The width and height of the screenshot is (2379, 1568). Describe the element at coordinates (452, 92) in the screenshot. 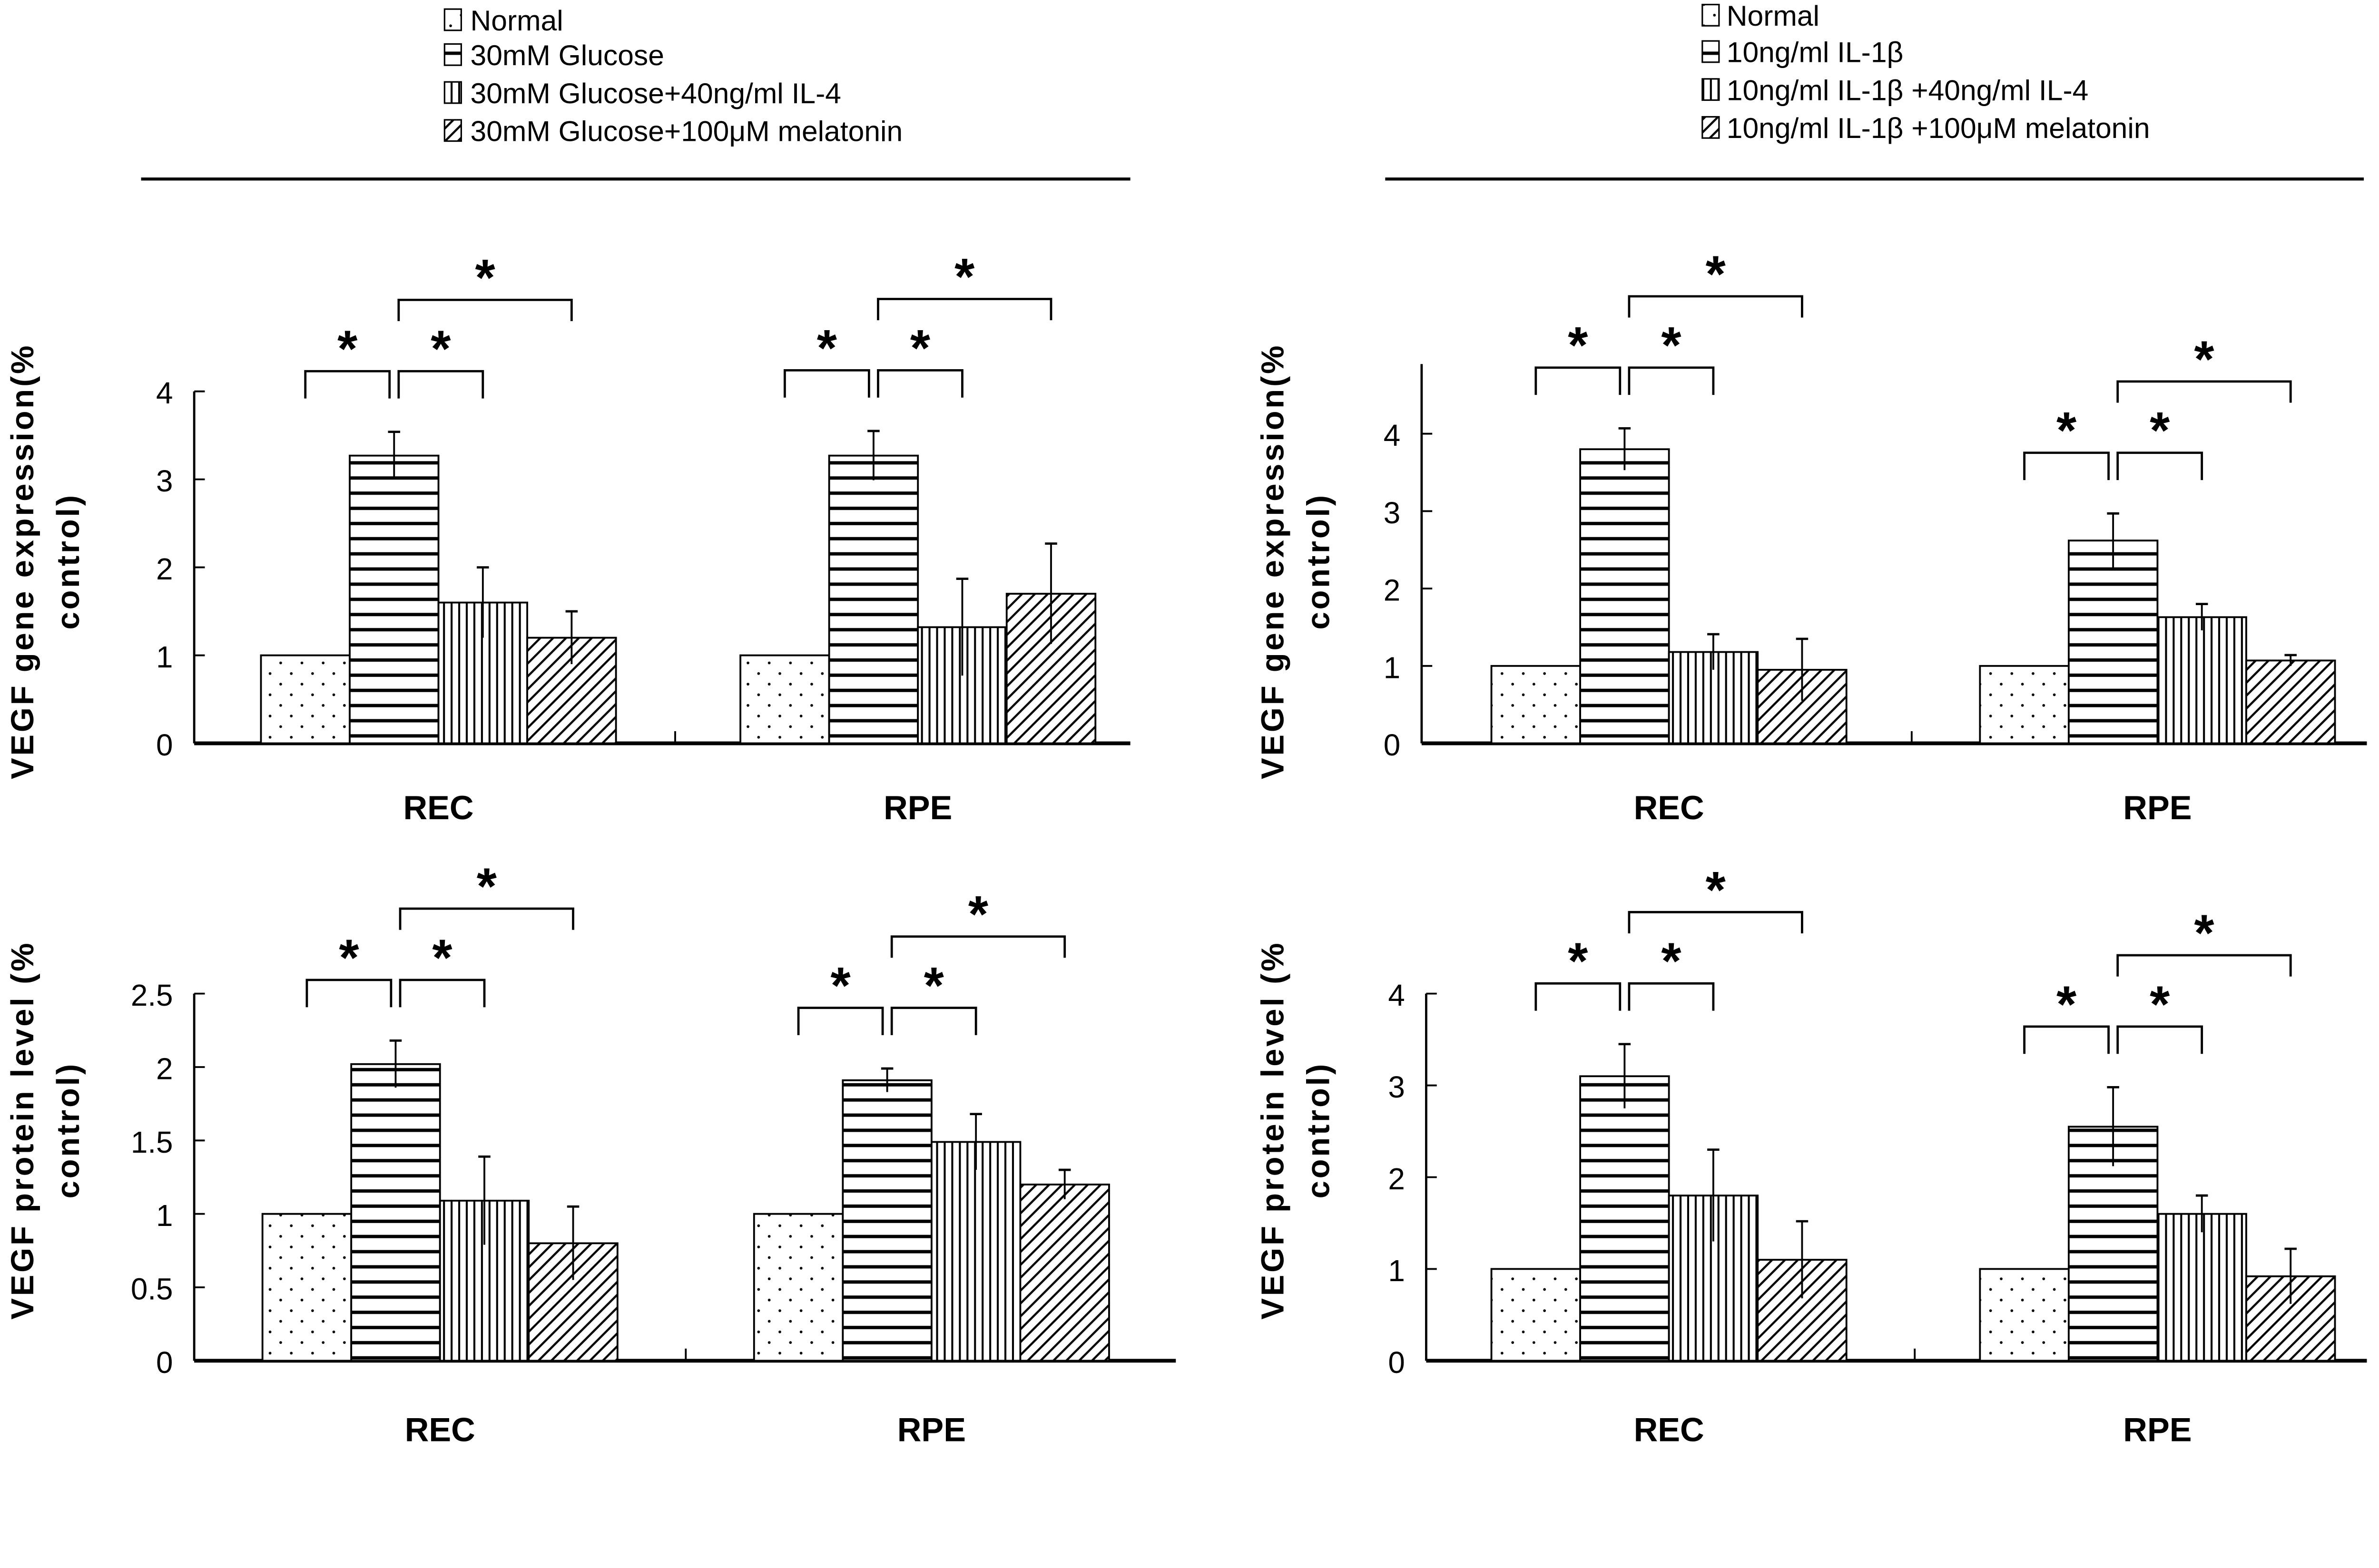

I see `legend-swatch-il4` at that location.